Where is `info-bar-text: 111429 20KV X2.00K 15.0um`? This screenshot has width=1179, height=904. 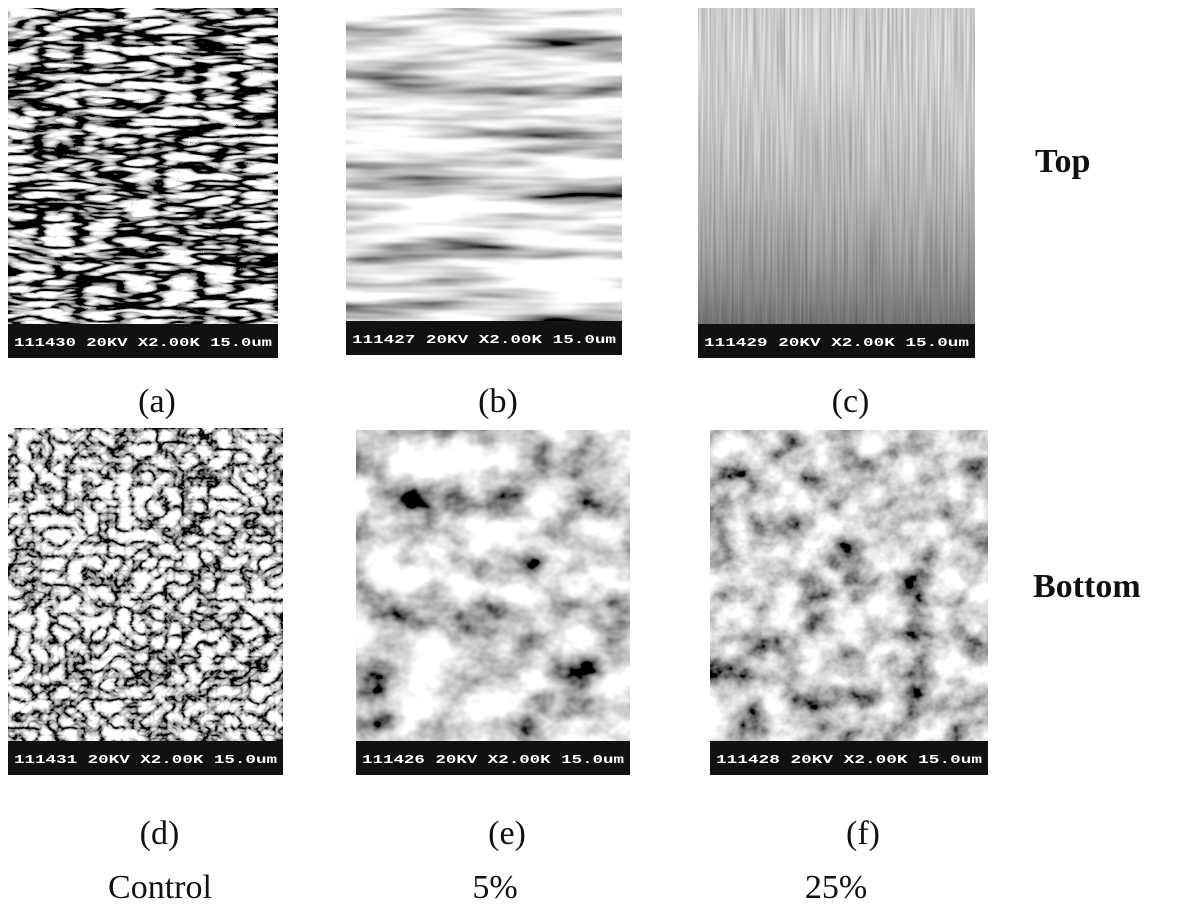
info-bar-text: 111429 20KV X2.00K 15.0um is located at coordinates (836, 343).